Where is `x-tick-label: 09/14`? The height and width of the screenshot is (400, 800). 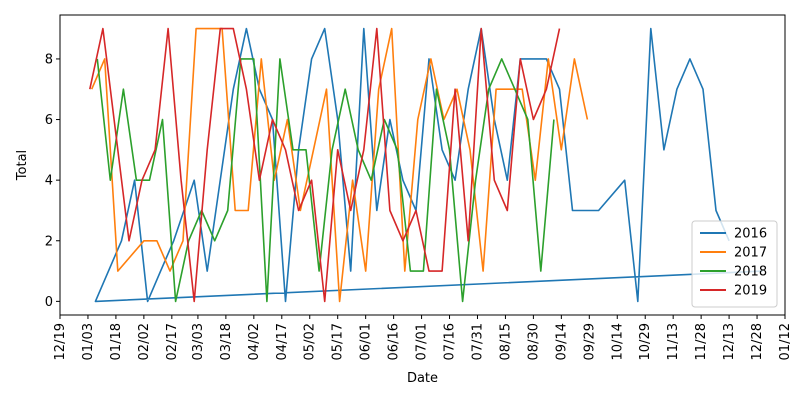
x-tick-label: 09/14 is located at coordinates (561, 341).